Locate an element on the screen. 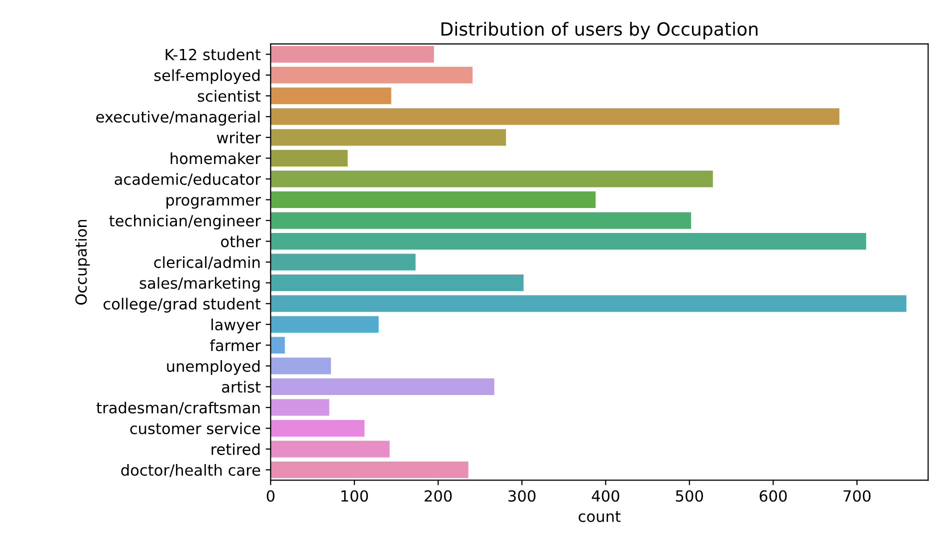 Image resolution: width=930 pixels, height=542 pixels. x-tick-label: 0 is located at coordinates (270, 496).